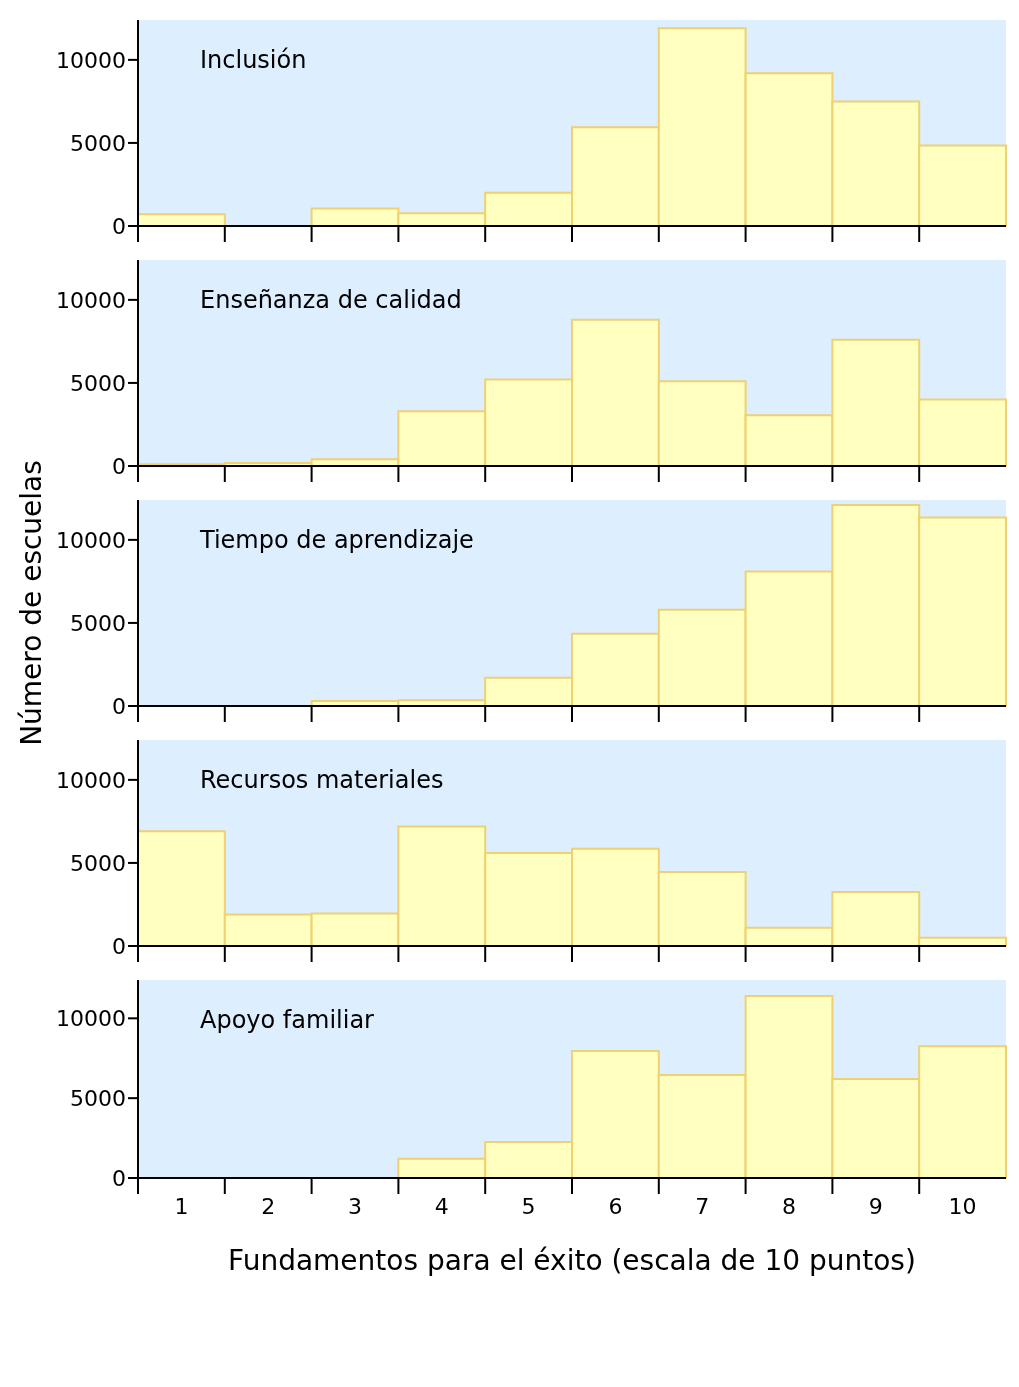 The height and width of the screenshot is (1387, 1019). I want to click on text: Recursos materiales, so click(322, 780).